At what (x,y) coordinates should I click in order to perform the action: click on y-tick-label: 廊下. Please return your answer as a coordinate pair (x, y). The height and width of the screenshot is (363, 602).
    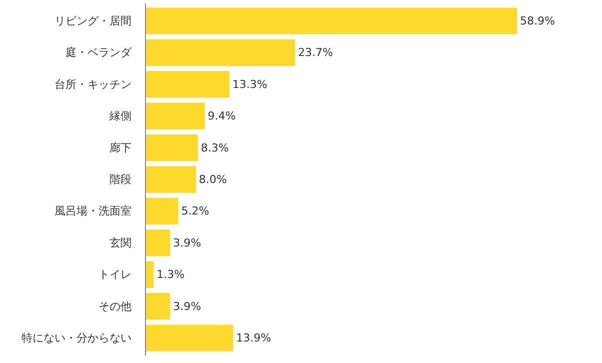
    Looking at the image, I should click on (121, 147).